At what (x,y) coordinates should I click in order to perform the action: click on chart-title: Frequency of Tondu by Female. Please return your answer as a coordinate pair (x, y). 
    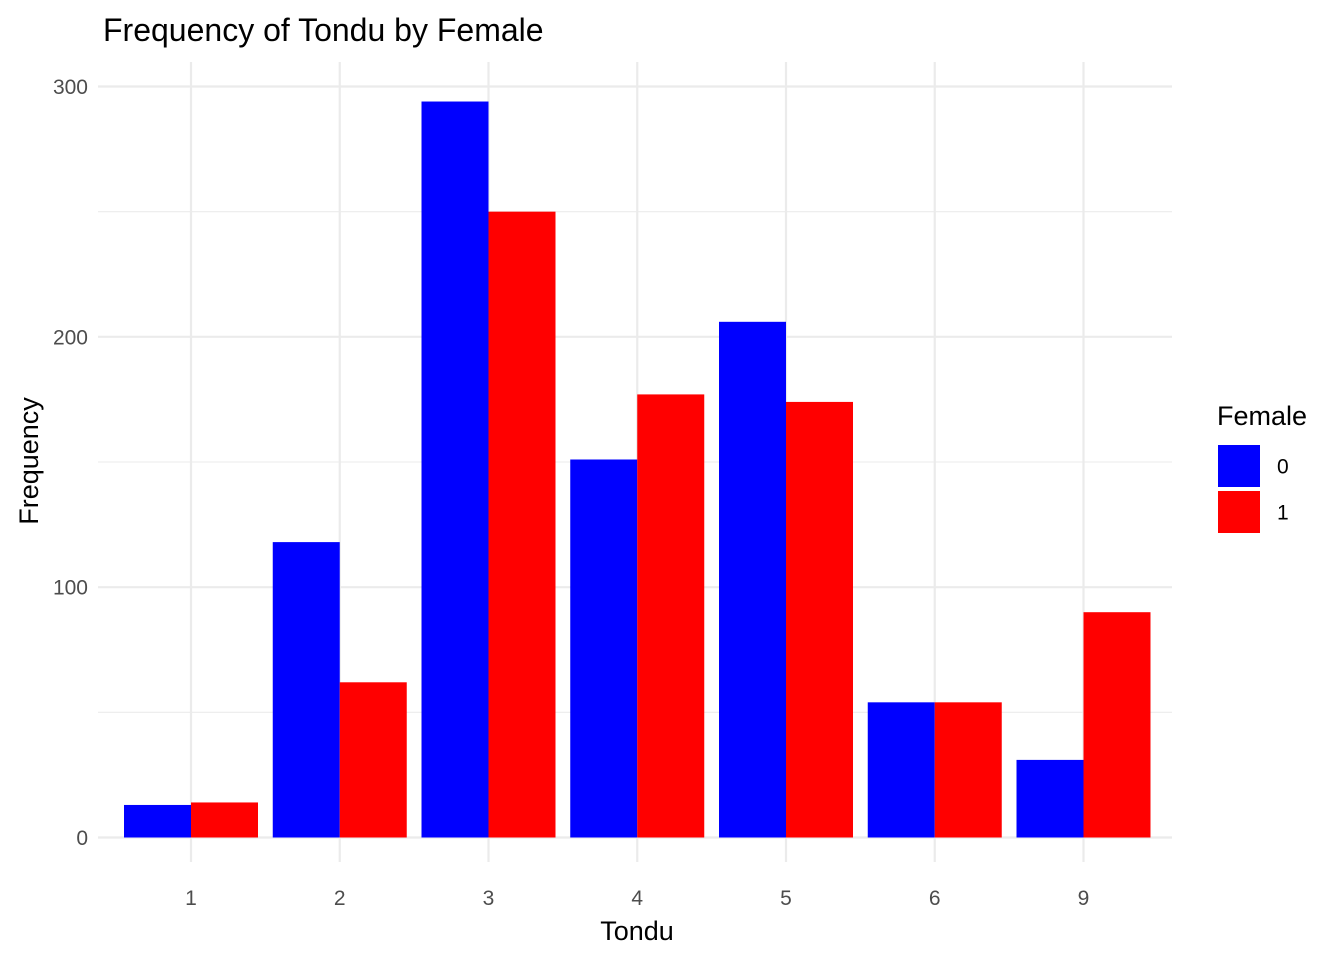
    Looking at the image, I should click on (323, 30).